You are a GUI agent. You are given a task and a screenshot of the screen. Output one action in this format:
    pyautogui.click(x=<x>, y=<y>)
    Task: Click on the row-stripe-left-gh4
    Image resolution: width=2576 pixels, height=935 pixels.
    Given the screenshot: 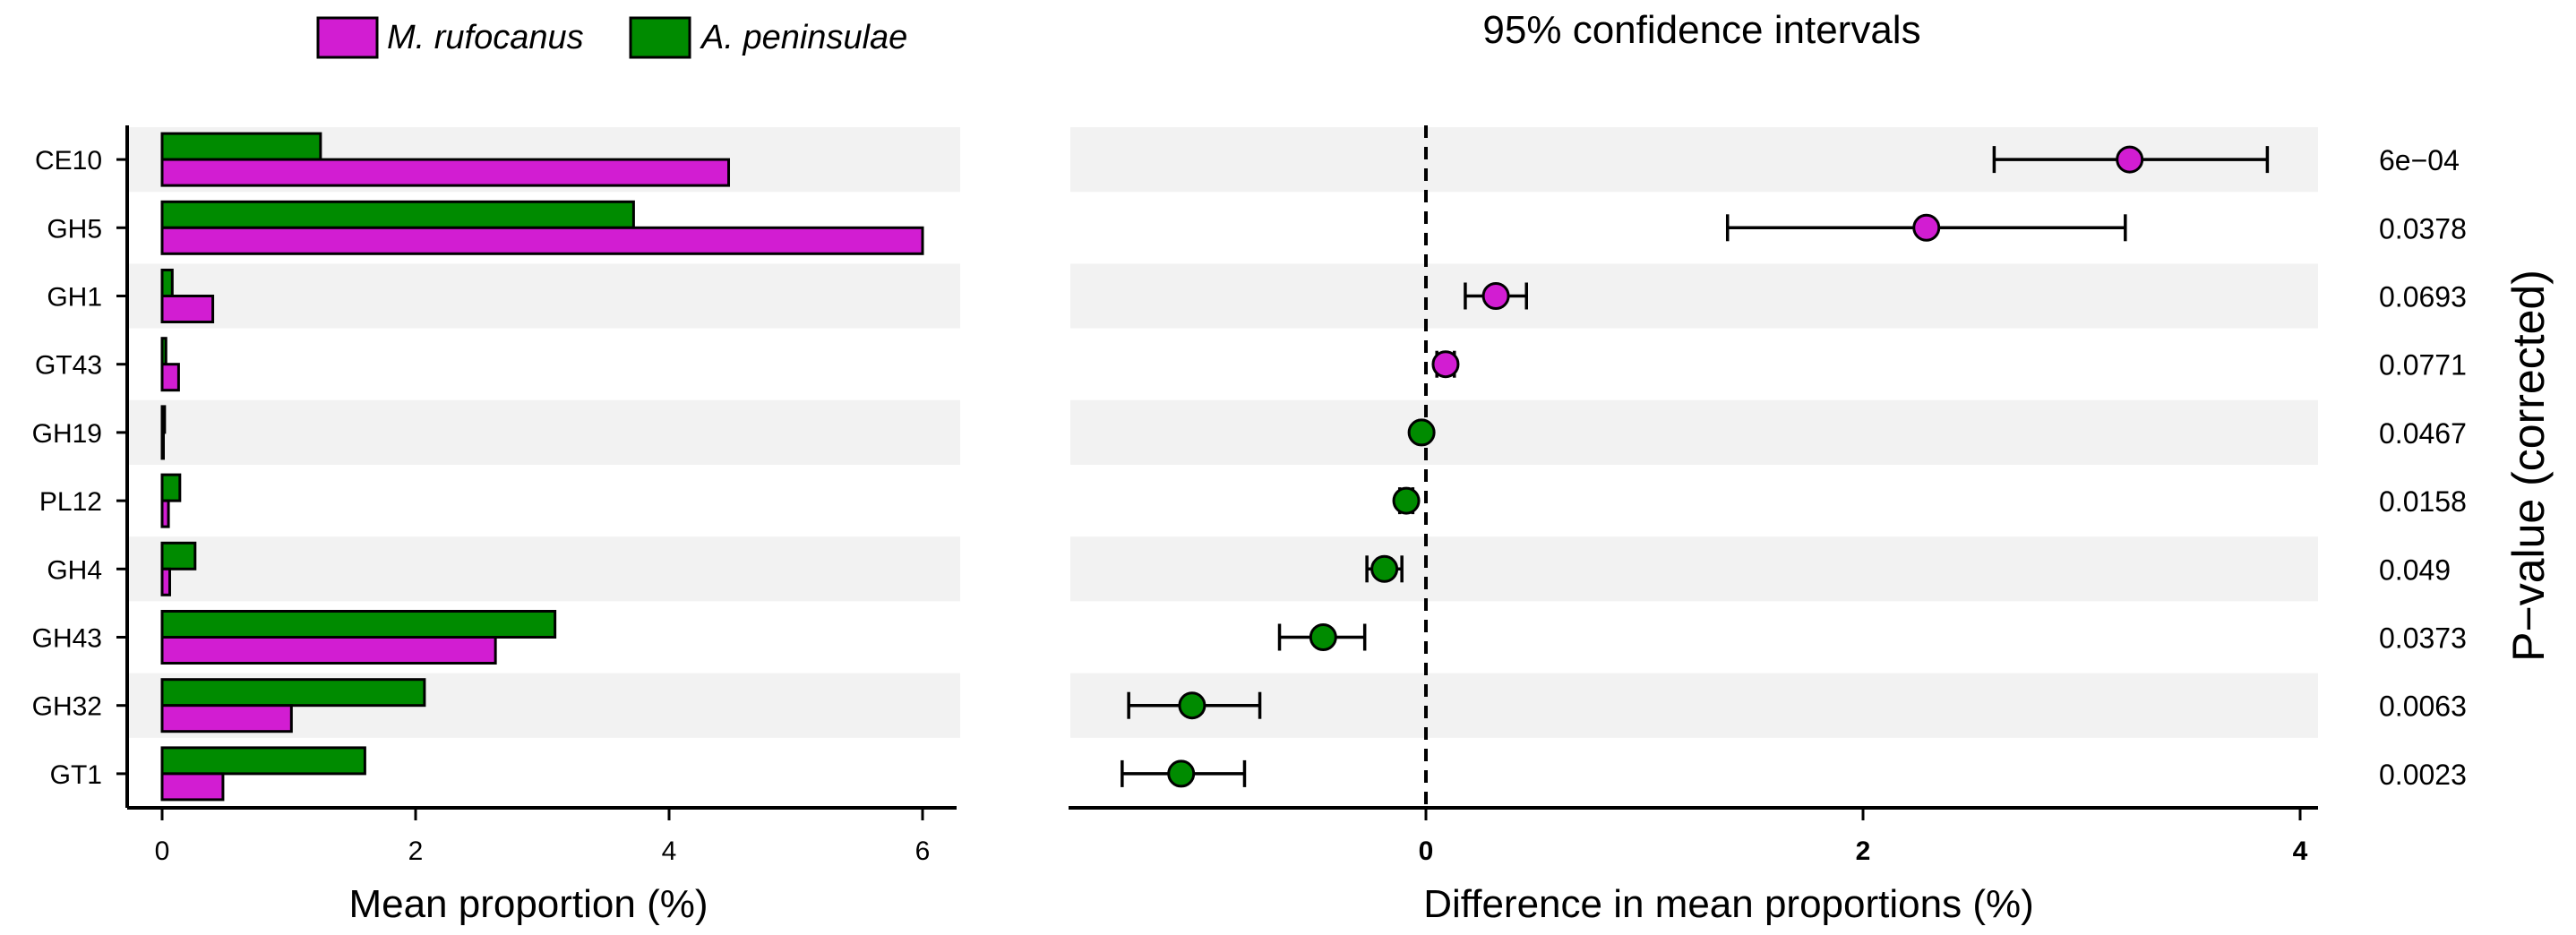 What is the action you would take?
    pyautogui.click(x=544, y=569)
    